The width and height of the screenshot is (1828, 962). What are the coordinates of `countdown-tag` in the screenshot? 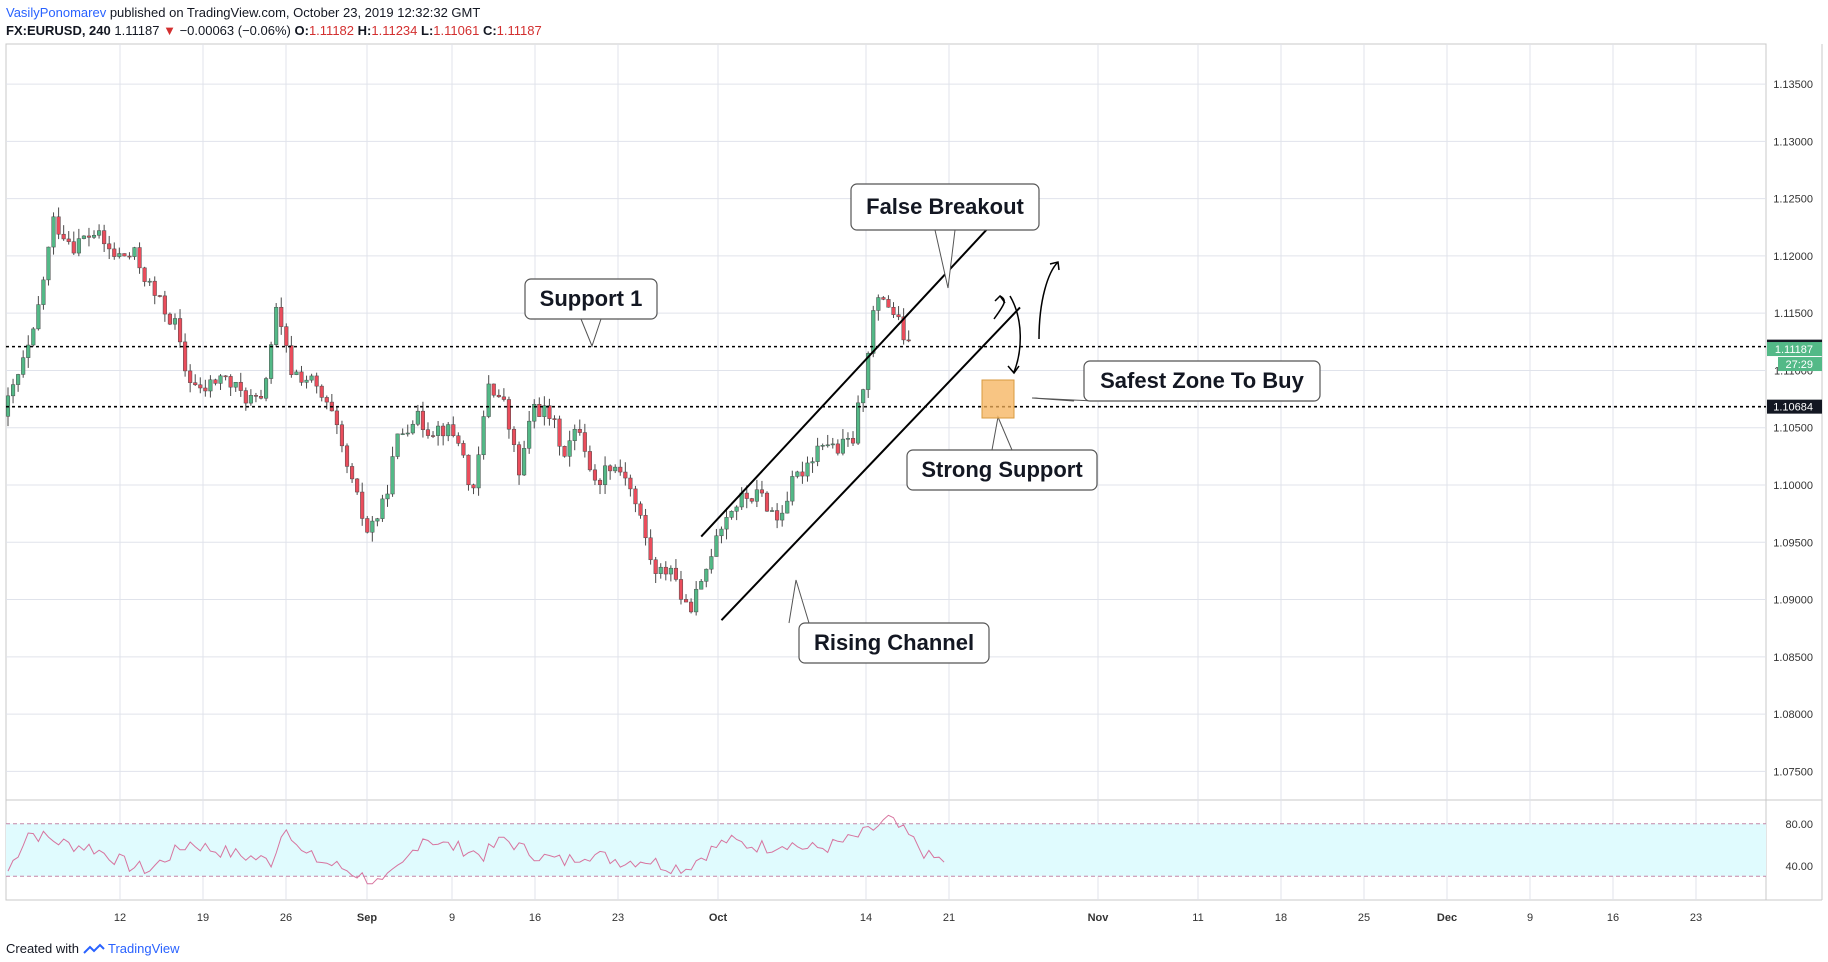 It's located at (1800, 364).